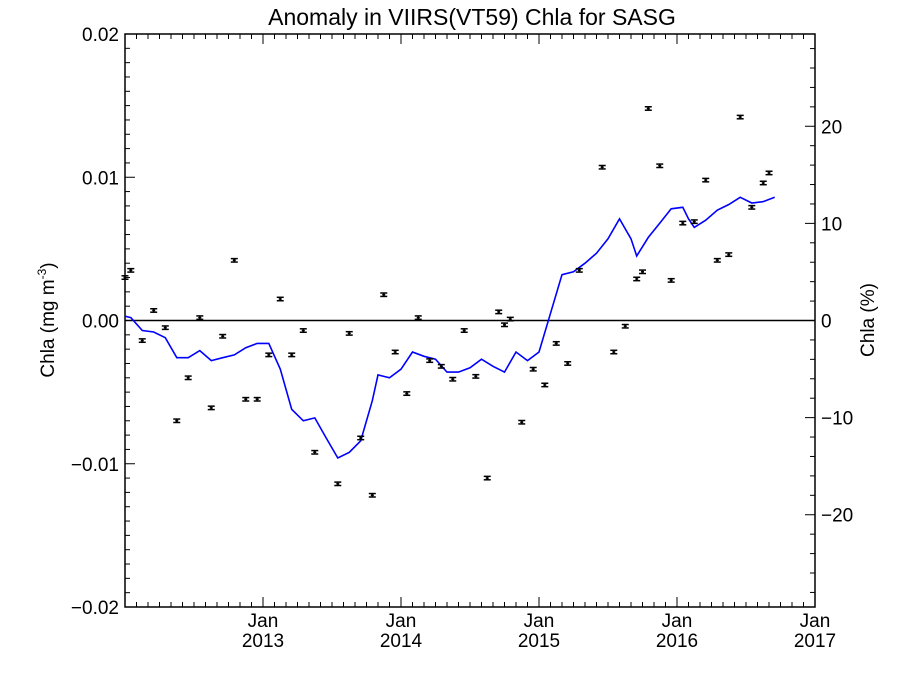 The image size is (900, 675). Describe the element at coordinates (826, 322) in the screenshot. I see `y-right-tick-label: 0` at that location.